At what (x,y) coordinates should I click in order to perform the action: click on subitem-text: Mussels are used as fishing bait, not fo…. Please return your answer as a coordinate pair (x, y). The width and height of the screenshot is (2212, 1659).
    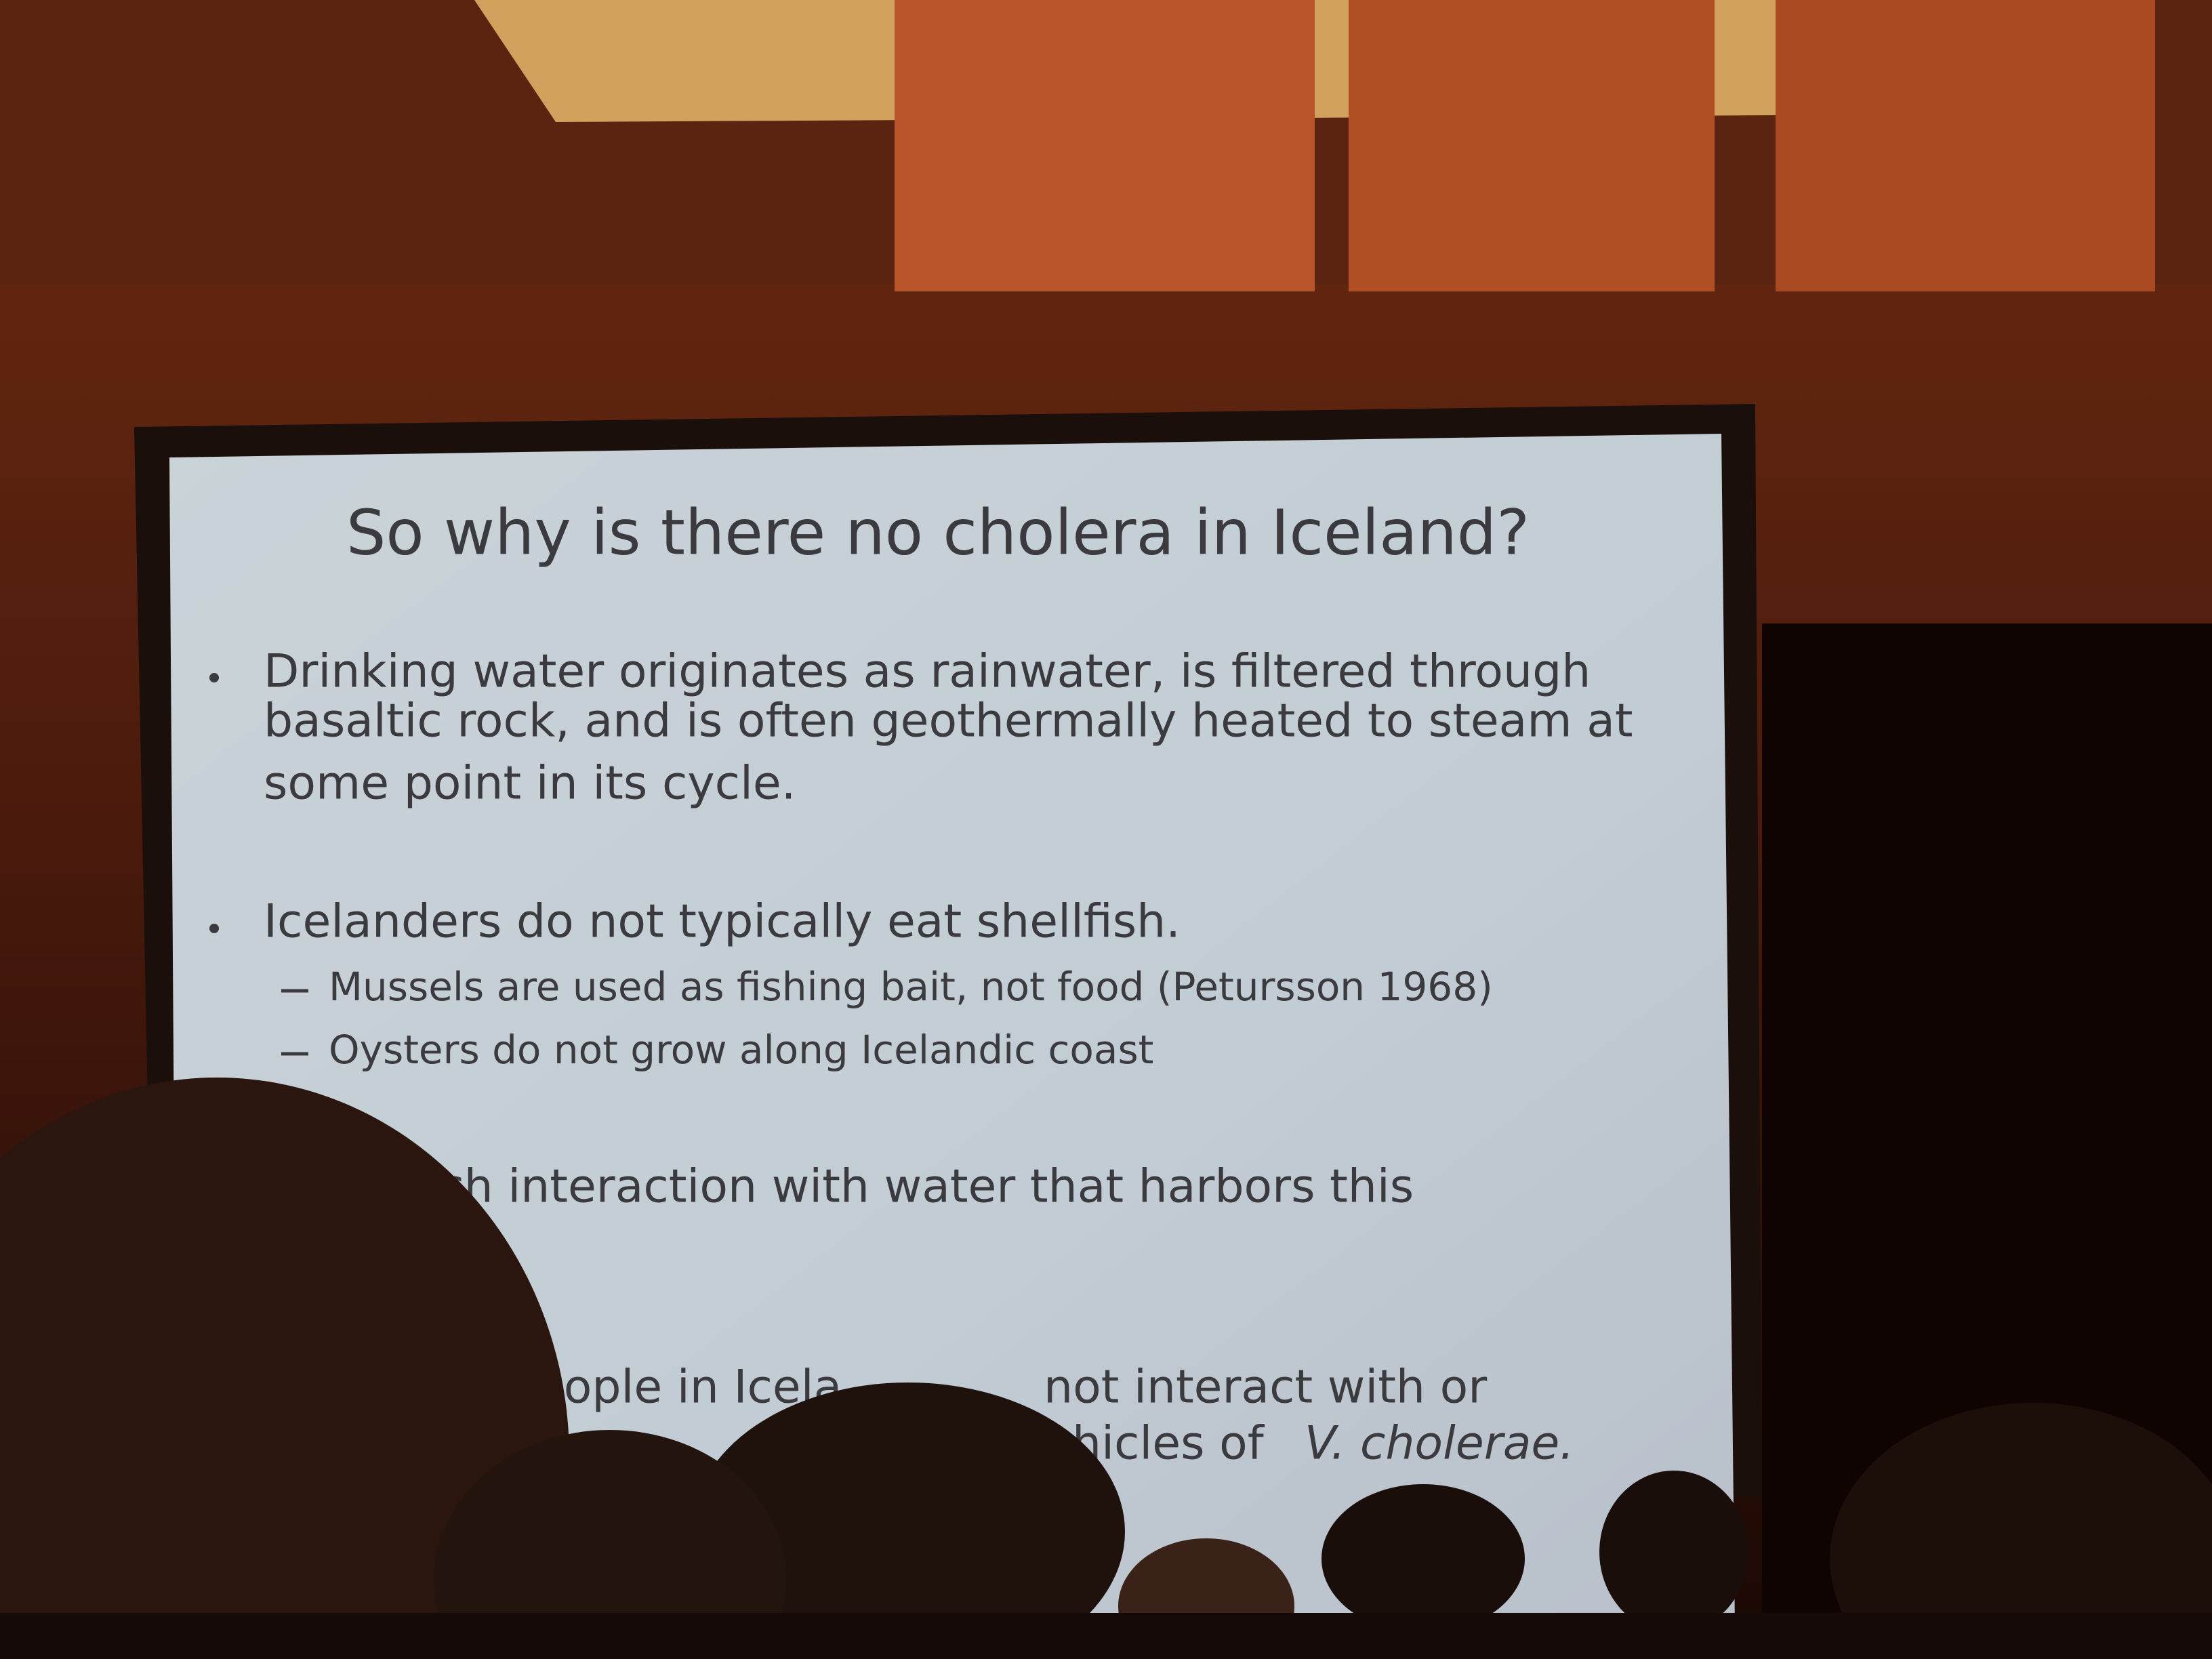
    Looking at the image, I should click on (911, 987).